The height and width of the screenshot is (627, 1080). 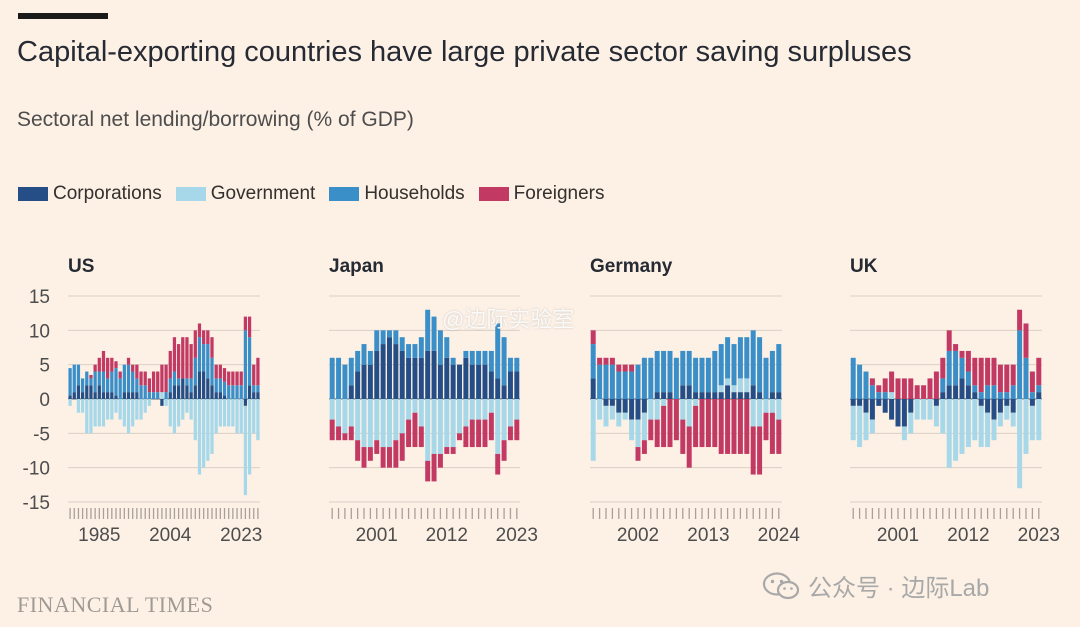 What do you see at coordinates (740, 358) in the screenshot?
I see `bar-germany-households-2018` at bounding box center [740, 358].